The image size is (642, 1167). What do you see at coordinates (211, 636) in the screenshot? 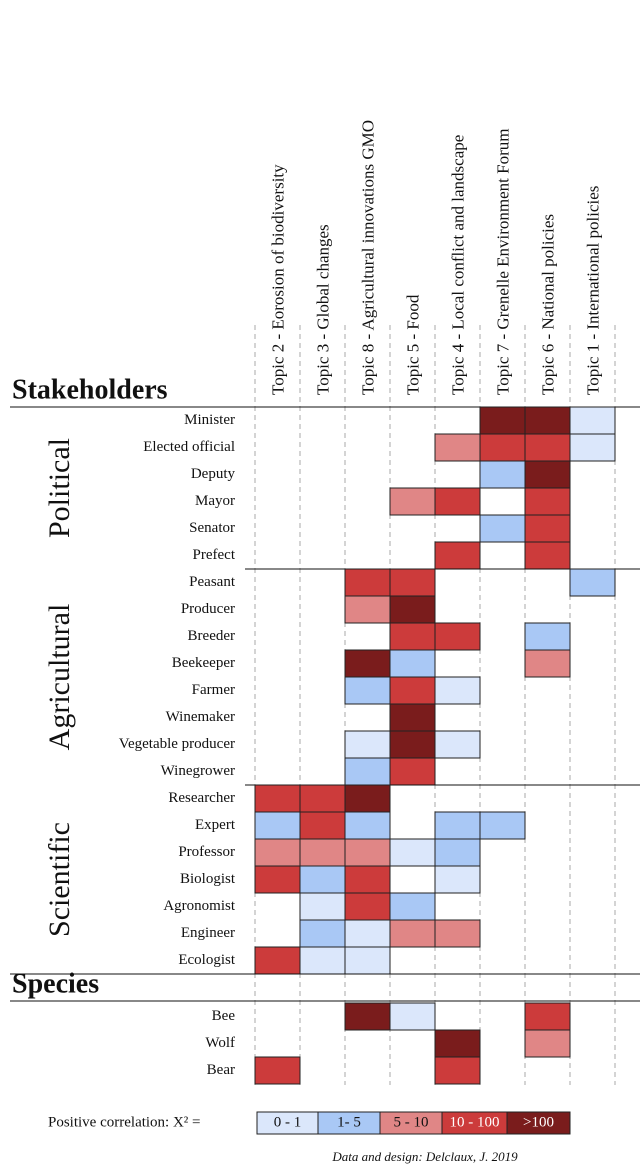
I see `row-label: Breeder` at bounding box center [211, 636].